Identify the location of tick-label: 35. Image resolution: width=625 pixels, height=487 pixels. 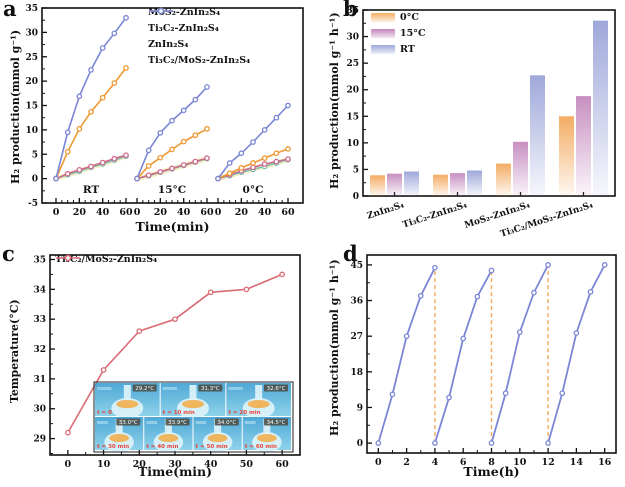
(39, 260).